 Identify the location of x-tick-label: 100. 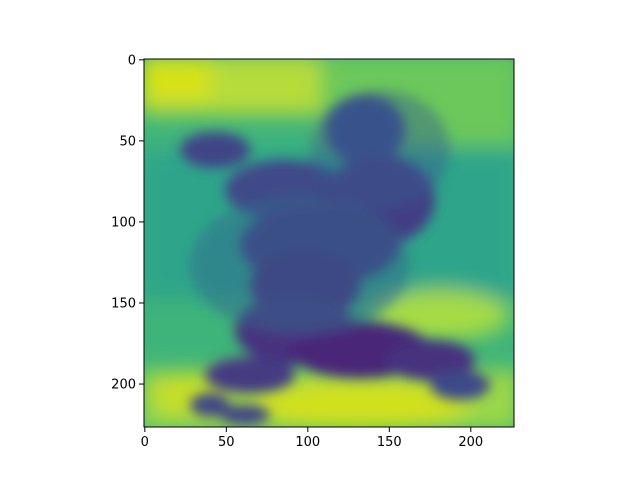
(307, 442).